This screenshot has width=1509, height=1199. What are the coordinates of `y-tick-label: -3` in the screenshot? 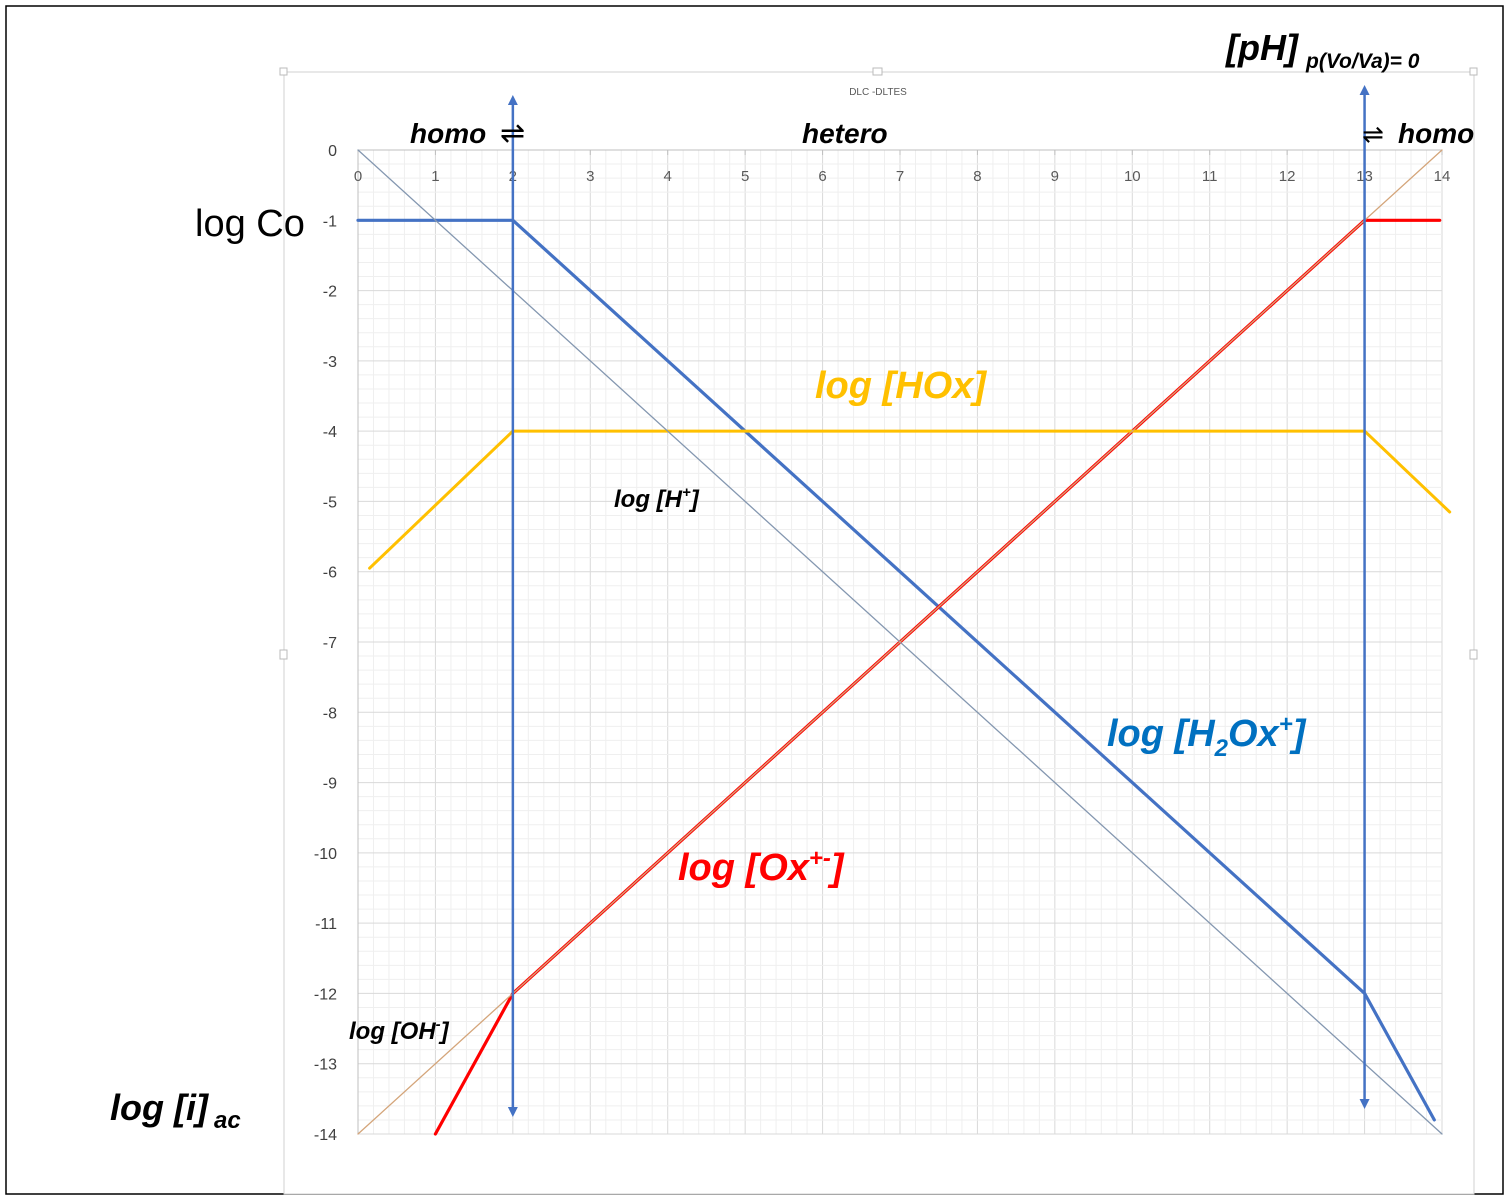 It's located at (330, 362).